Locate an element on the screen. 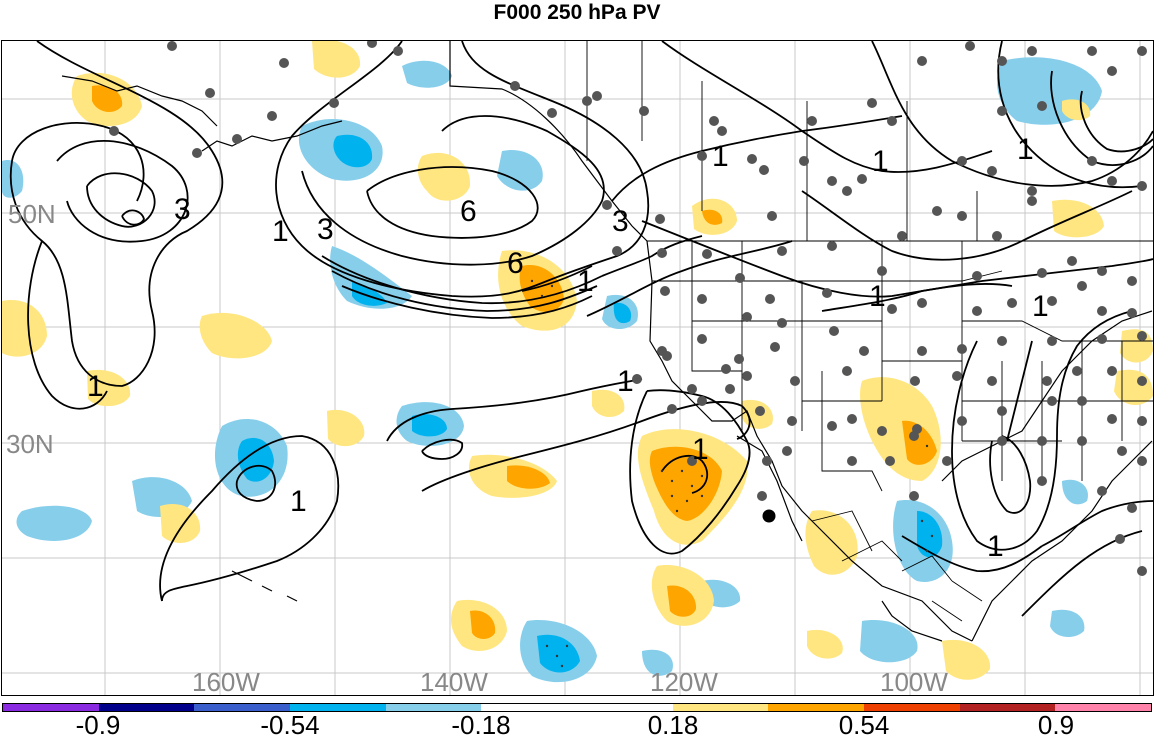  lon-label-160w: 160W is located at coordinates (226, 681).